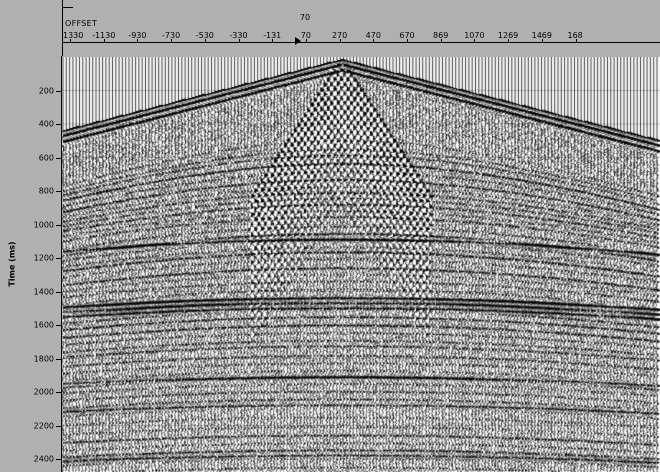  I want to click on offset-tick-label: 168, so click(575, 35).